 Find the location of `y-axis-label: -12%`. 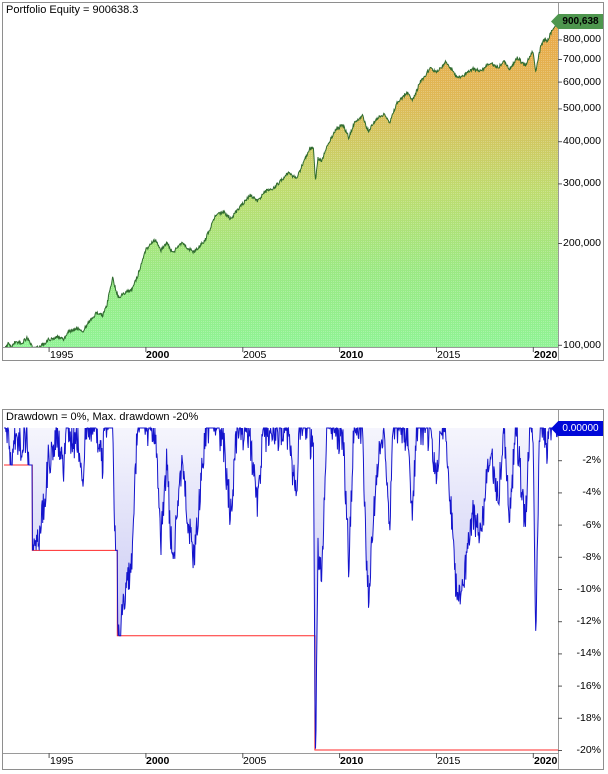

y-axis-label: -12% is located at coordinates (588, 621).